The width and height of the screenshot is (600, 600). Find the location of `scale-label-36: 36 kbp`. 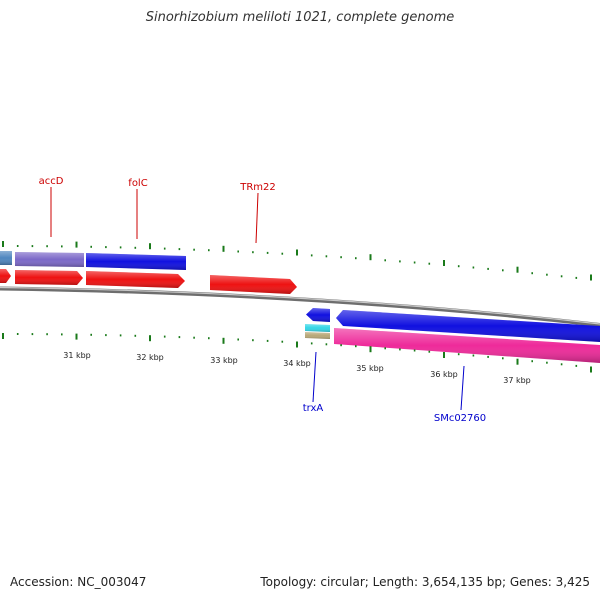

scale-label-36: 36 kbp is located at coordinates (444, 374).